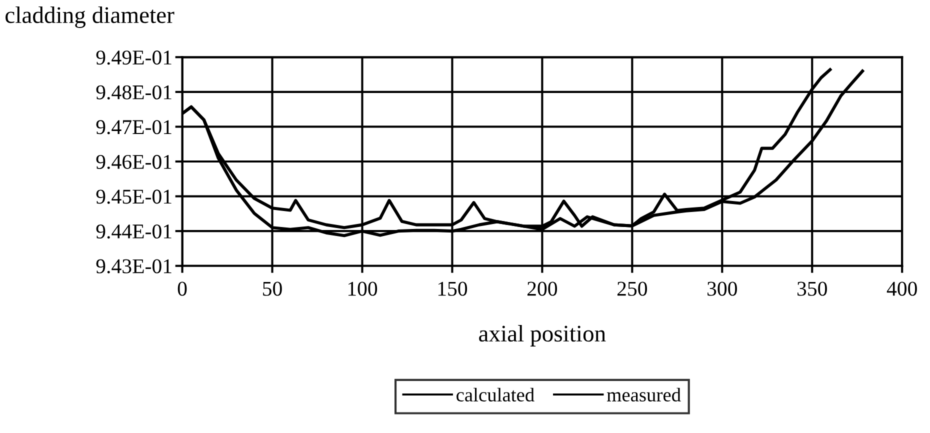 The width and height of the screenshot is (930, 433). Describe the element at coordinates (643, 395) in the screenshot. I see `legend-label: measured` at that location.